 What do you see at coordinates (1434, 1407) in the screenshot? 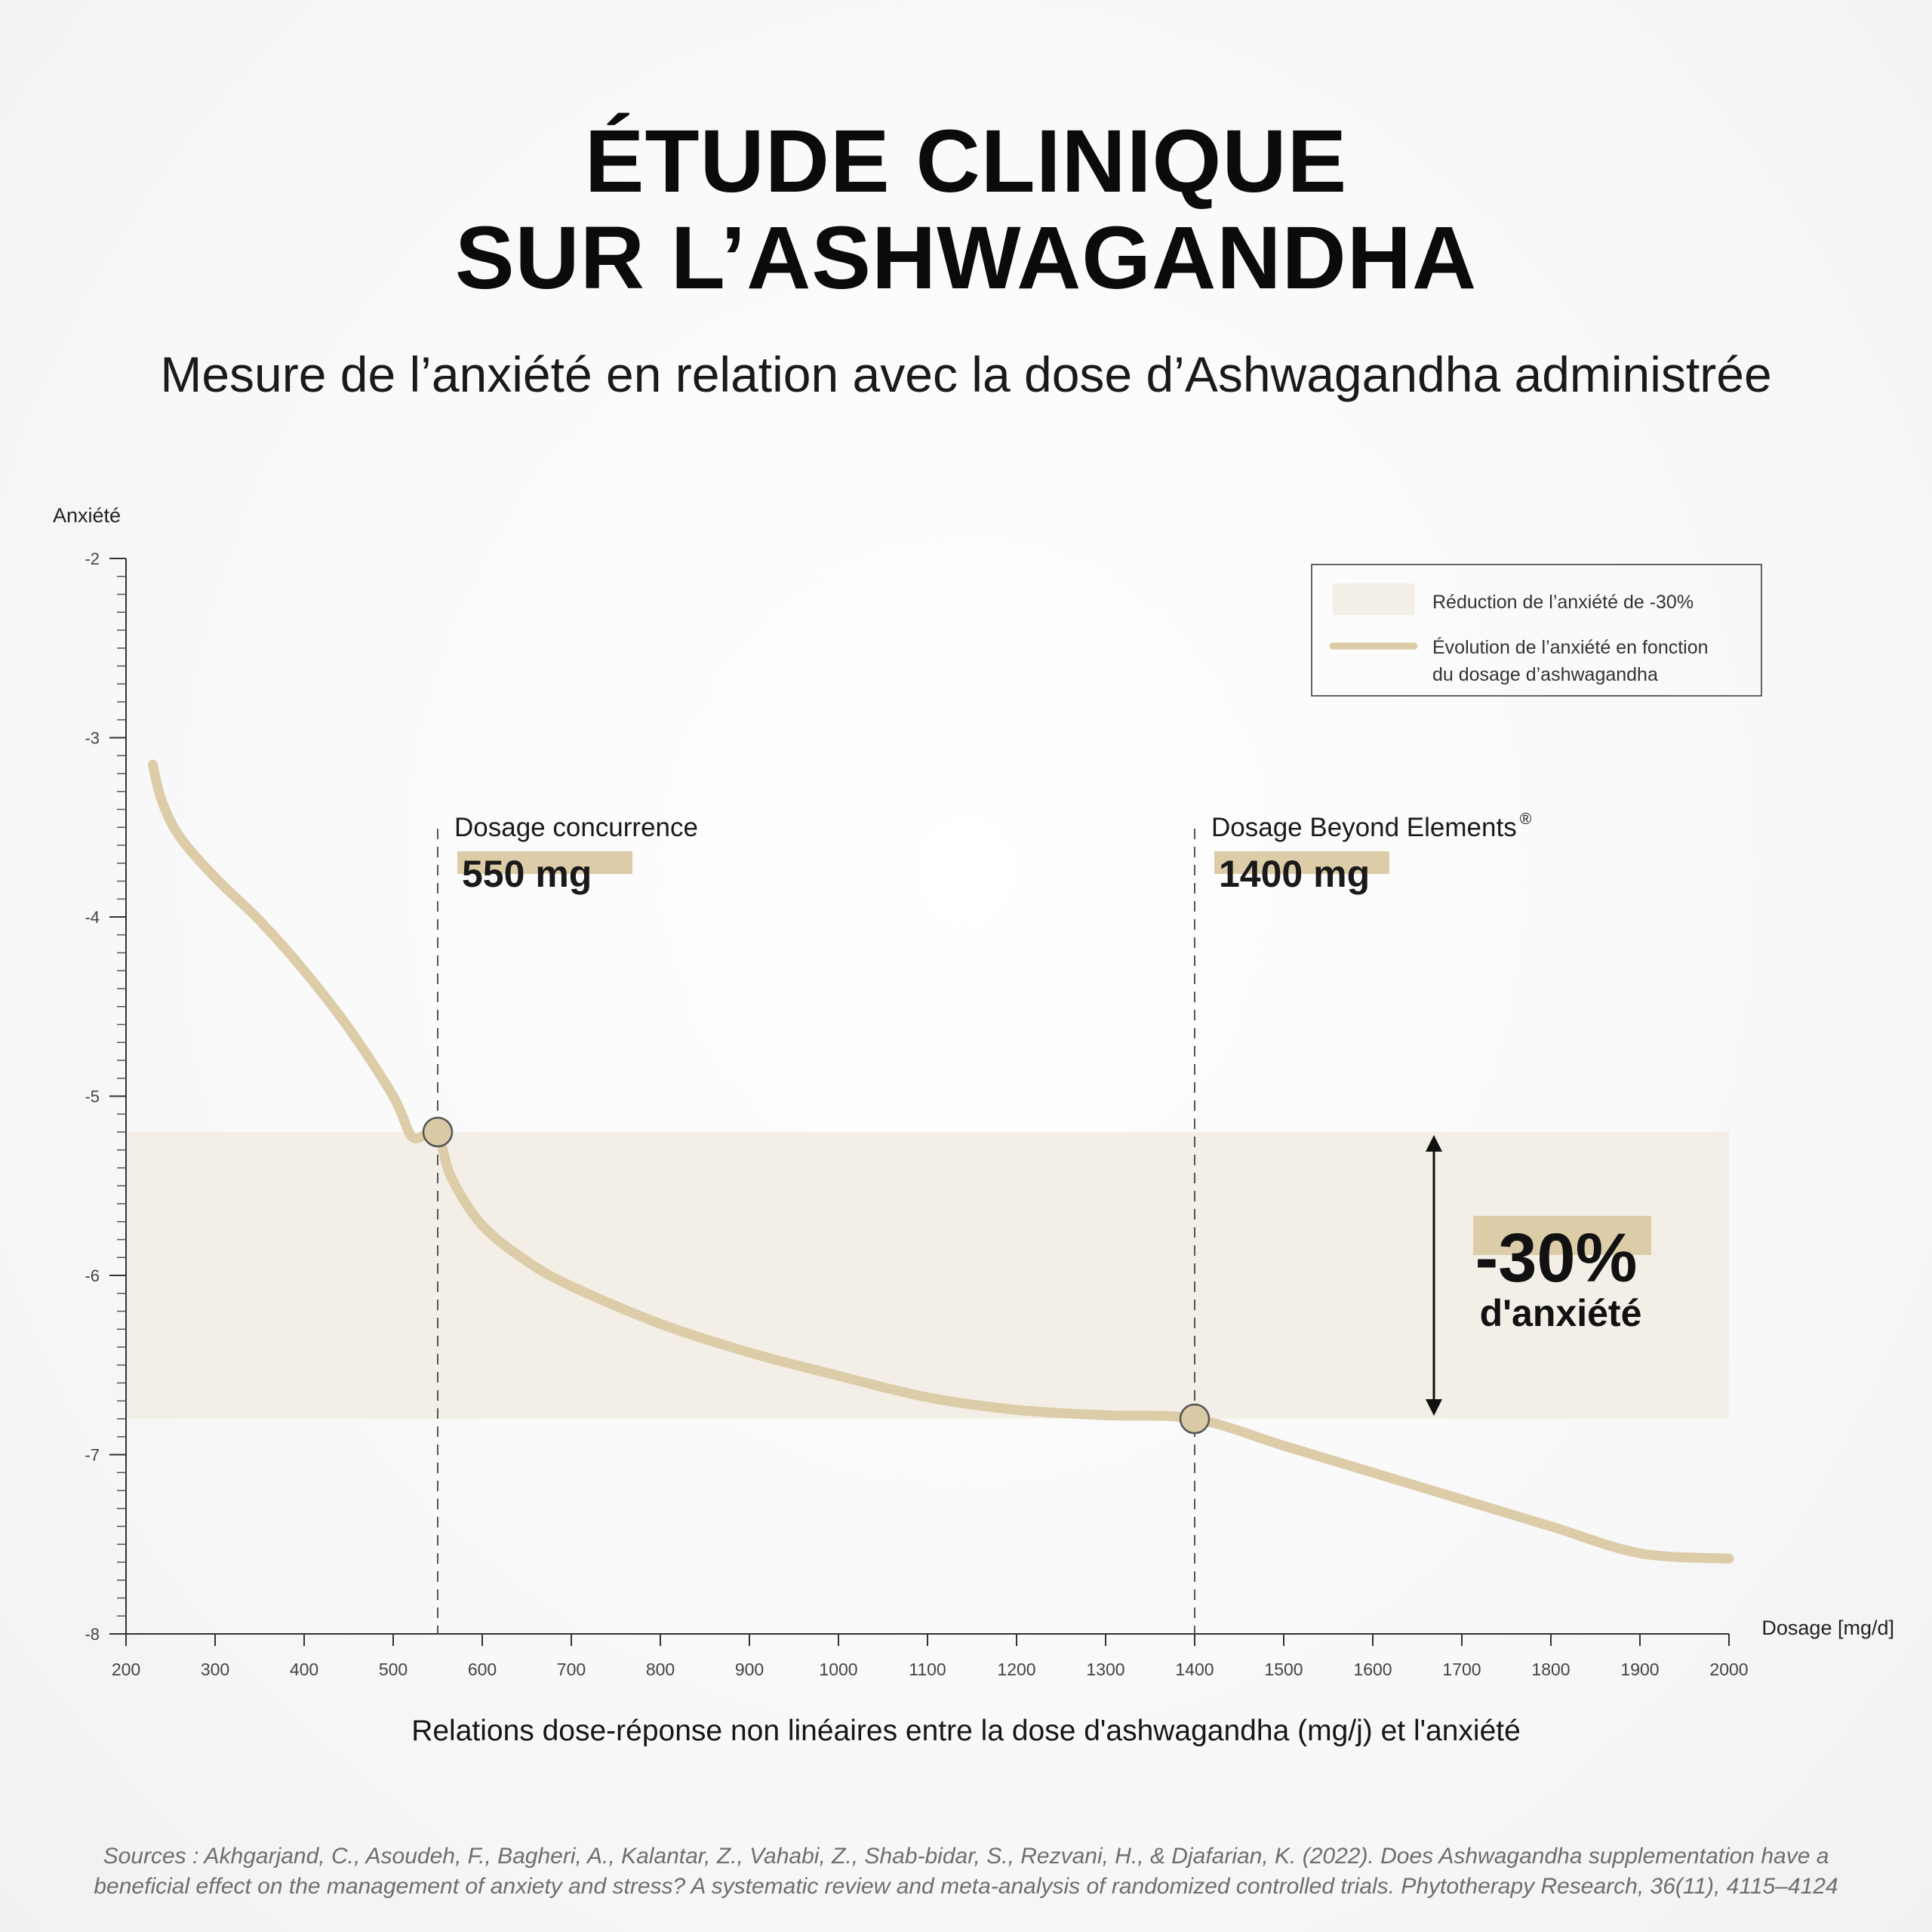
I see `reduction-arrow-head-down` at bounding box center [1434, 1407].